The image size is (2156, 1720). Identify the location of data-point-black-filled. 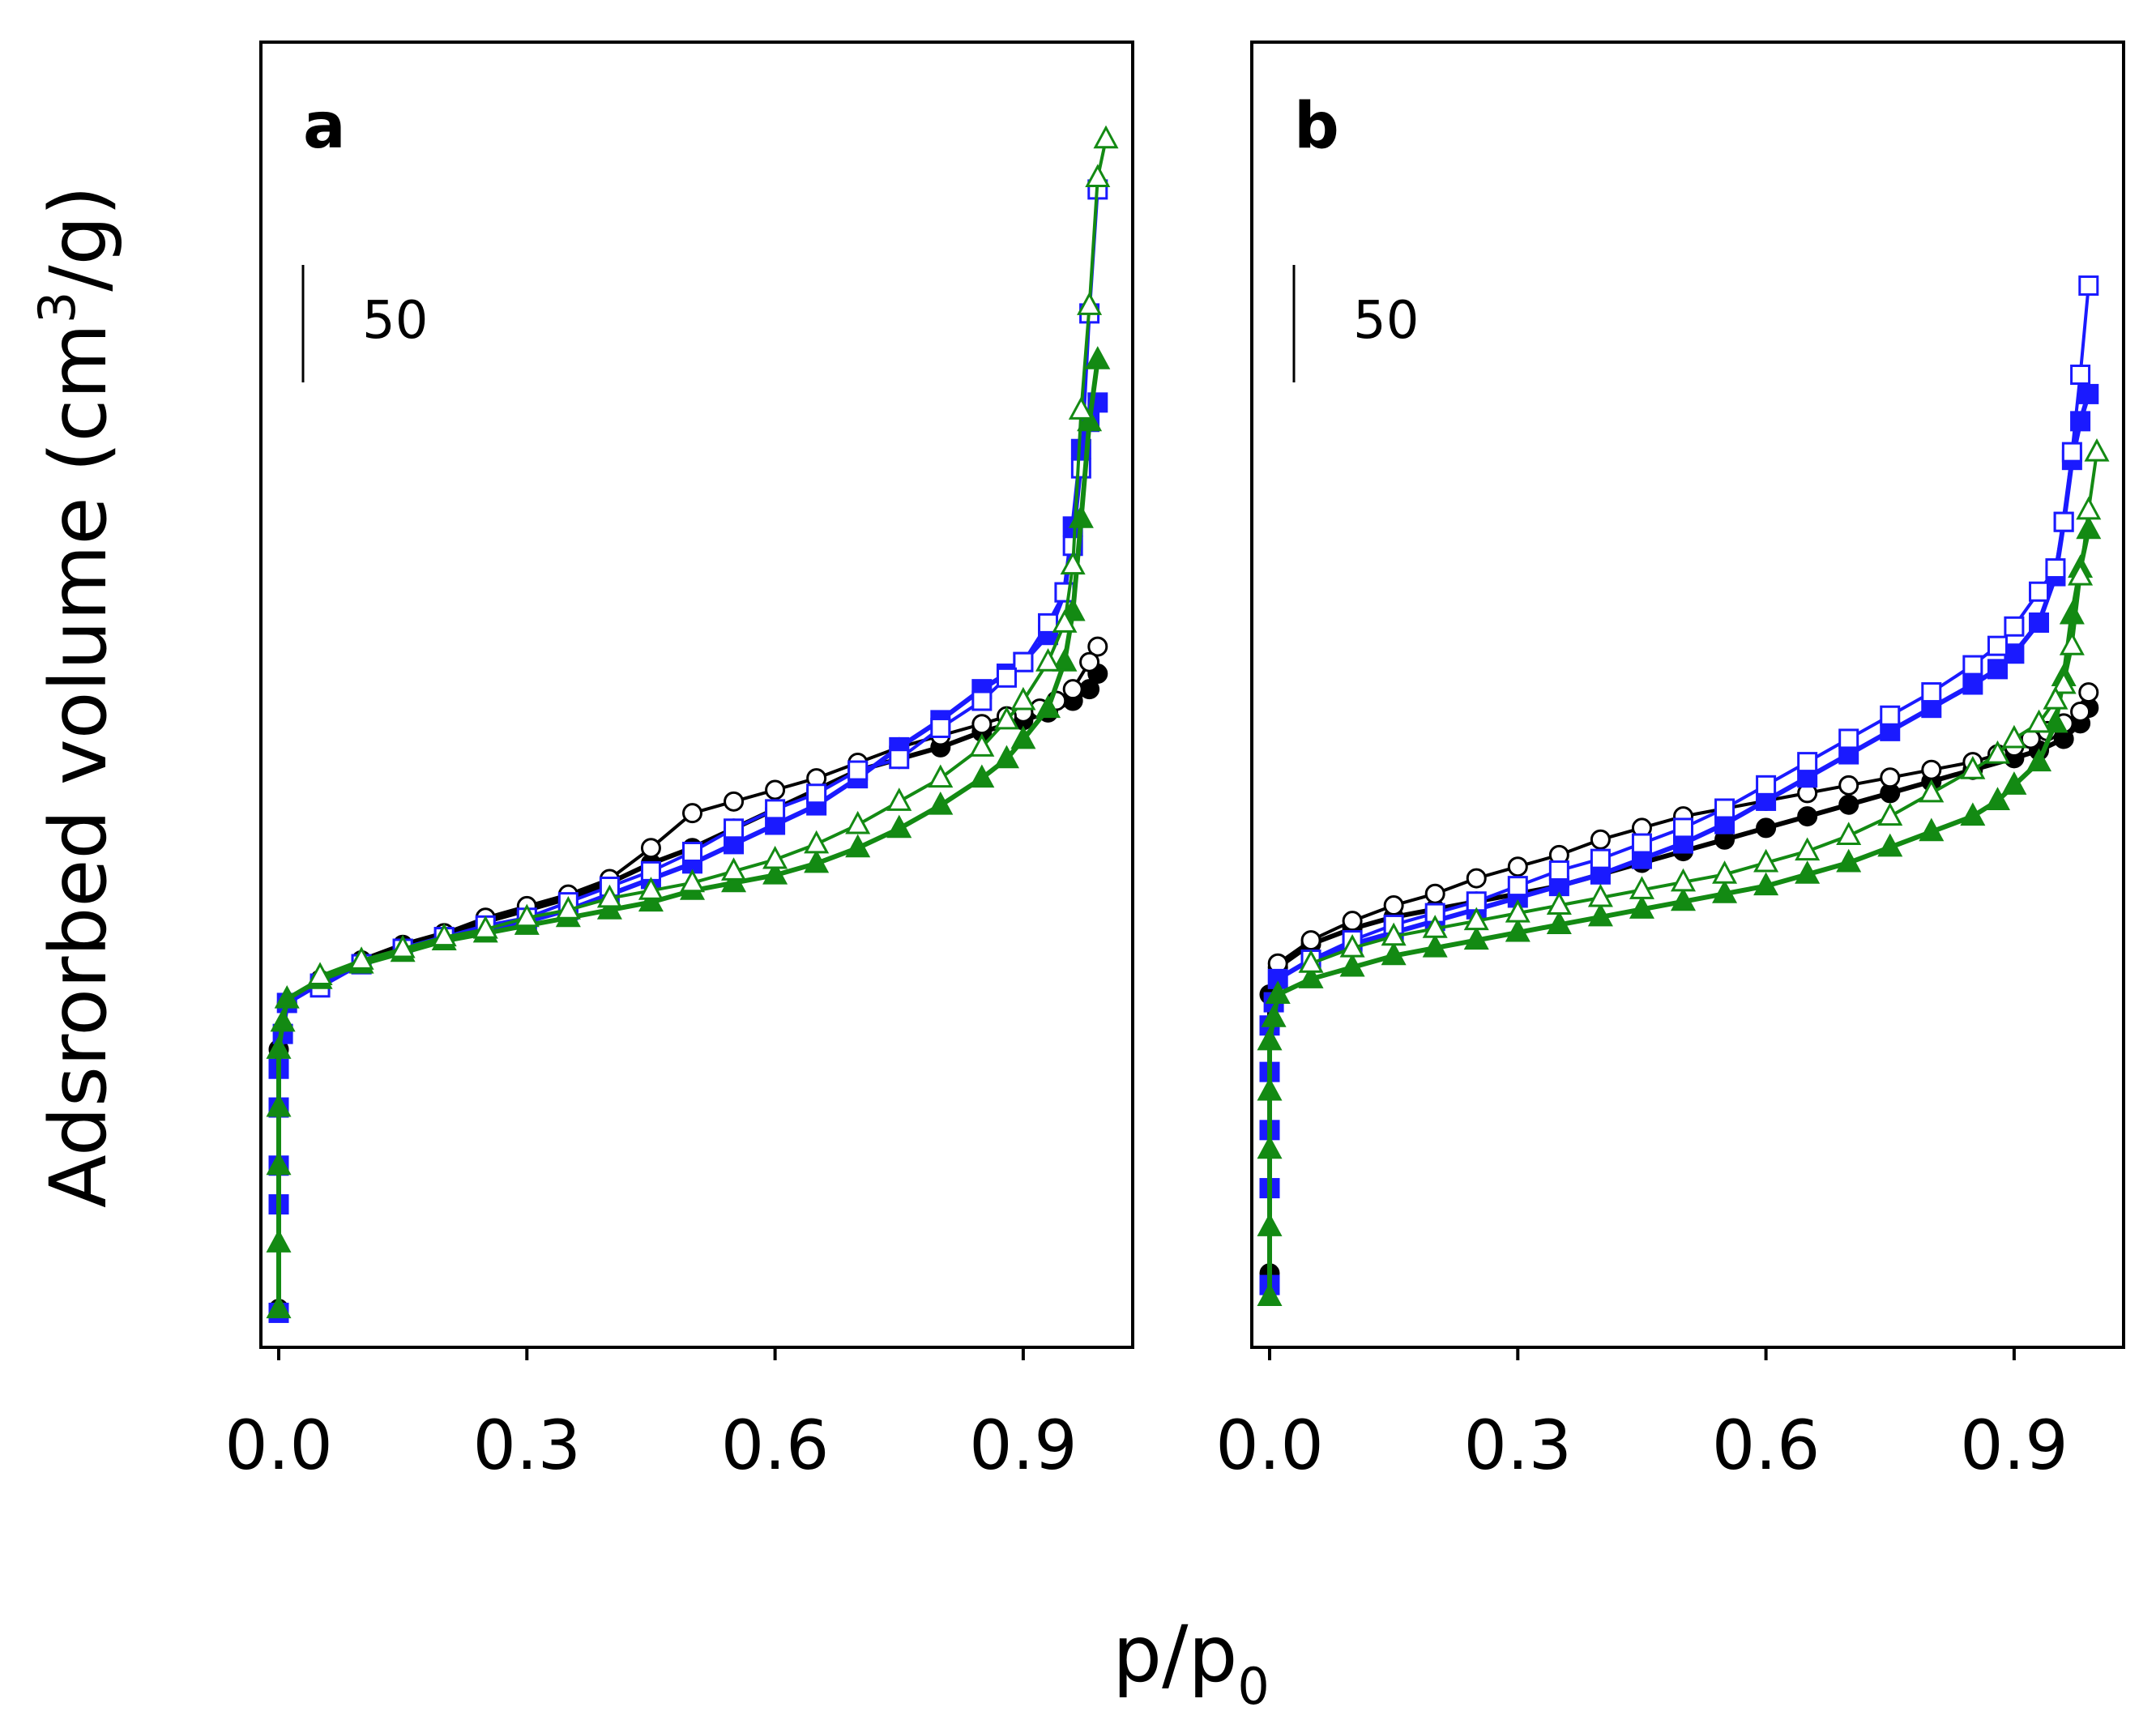
(1766, 828).